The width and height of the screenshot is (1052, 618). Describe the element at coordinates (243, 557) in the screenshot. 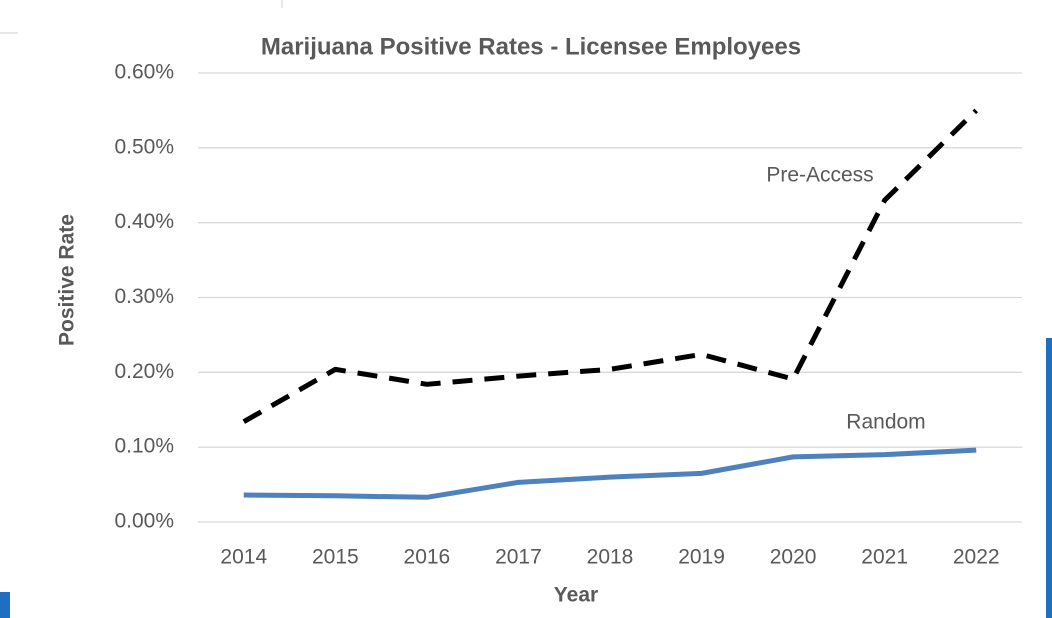

I see `x-tick-label: 2014` at that location.